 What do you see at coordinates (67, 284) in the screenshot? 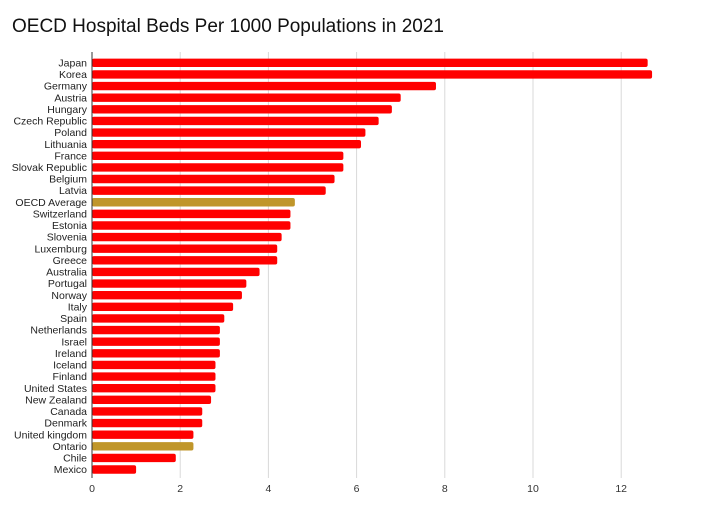
I see `category-label-portugal: Portugal` at bounding box center [67, 284].